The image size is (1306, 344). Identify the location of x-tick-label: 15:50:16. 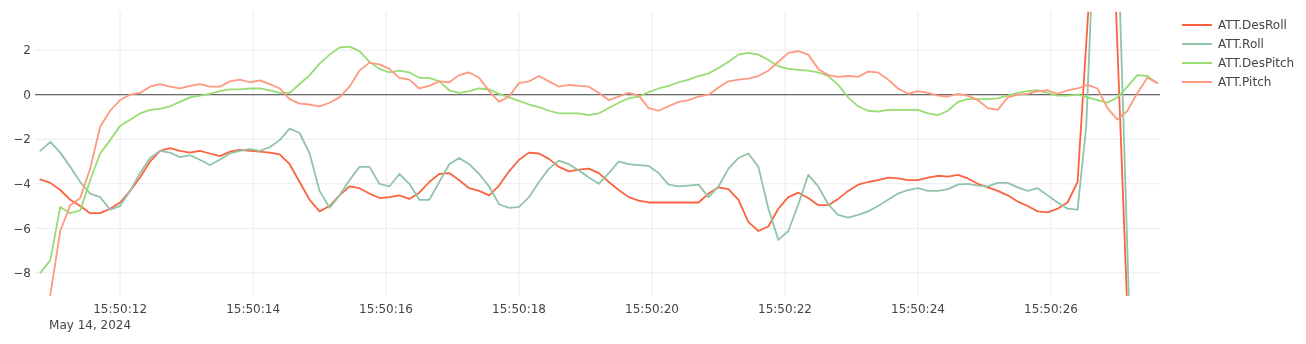
(386, 309).